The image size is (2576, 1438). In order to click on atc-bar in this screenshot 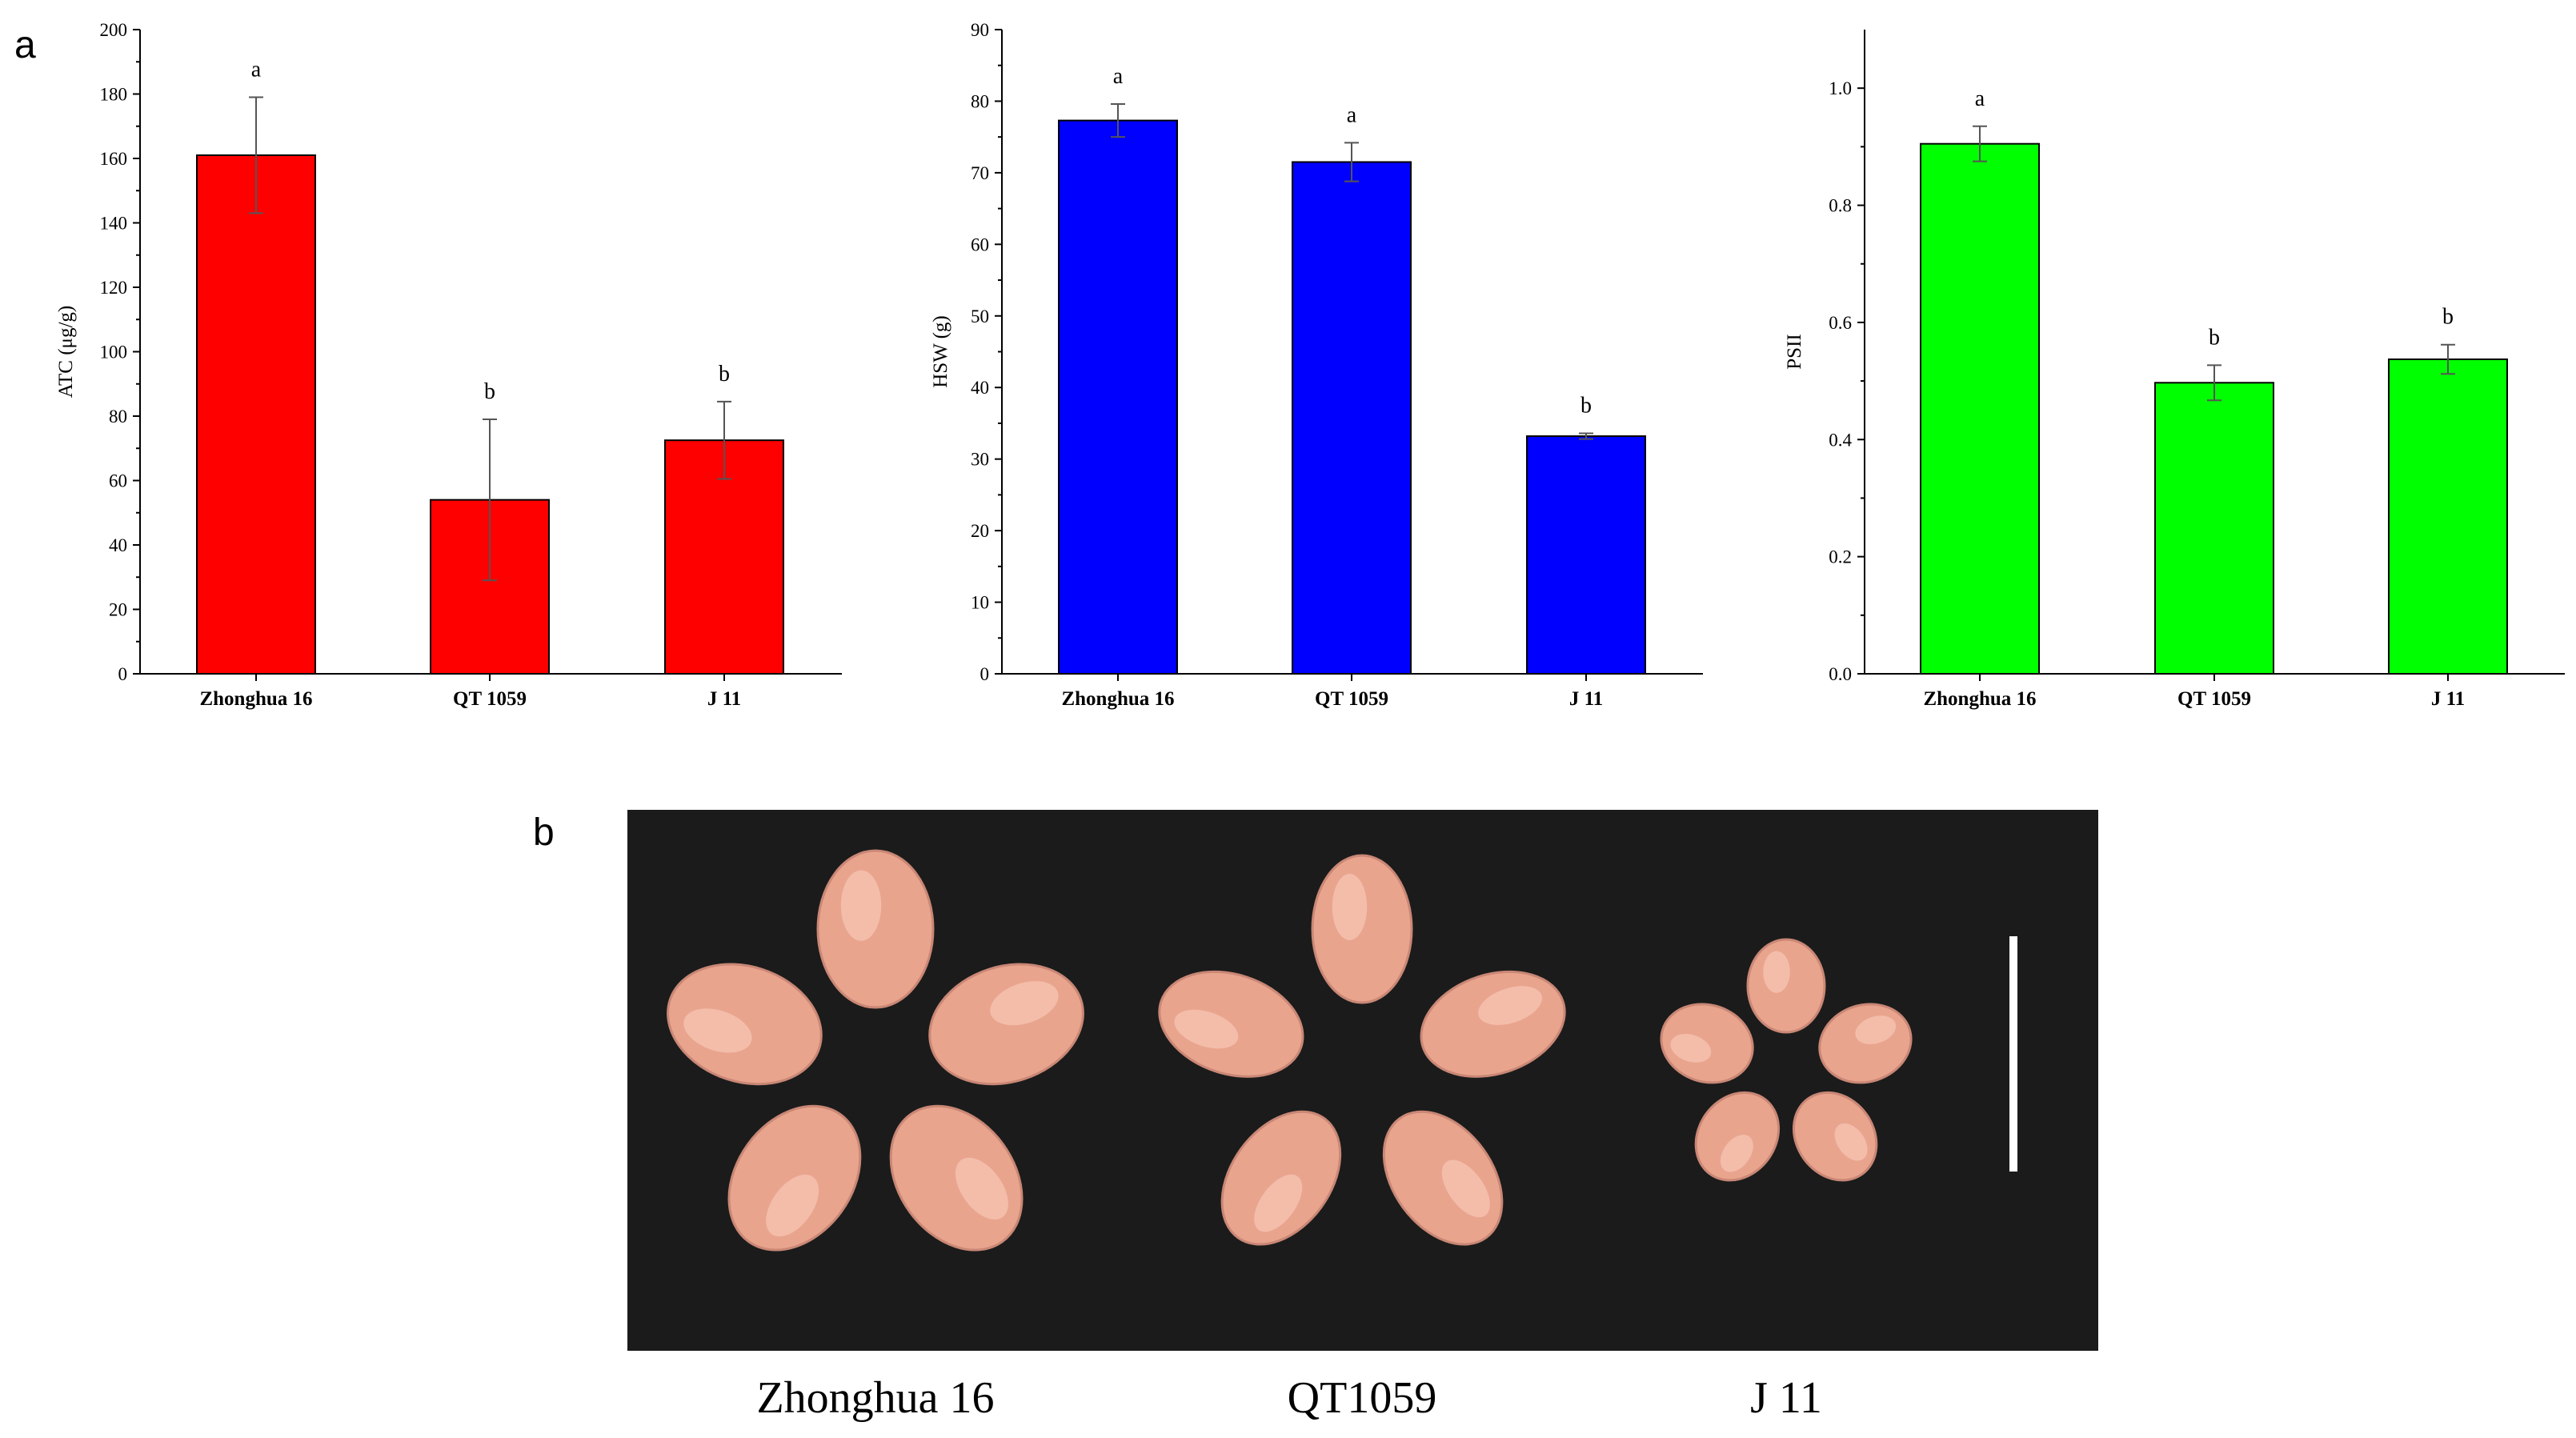, I will do `click(256, 414)`.